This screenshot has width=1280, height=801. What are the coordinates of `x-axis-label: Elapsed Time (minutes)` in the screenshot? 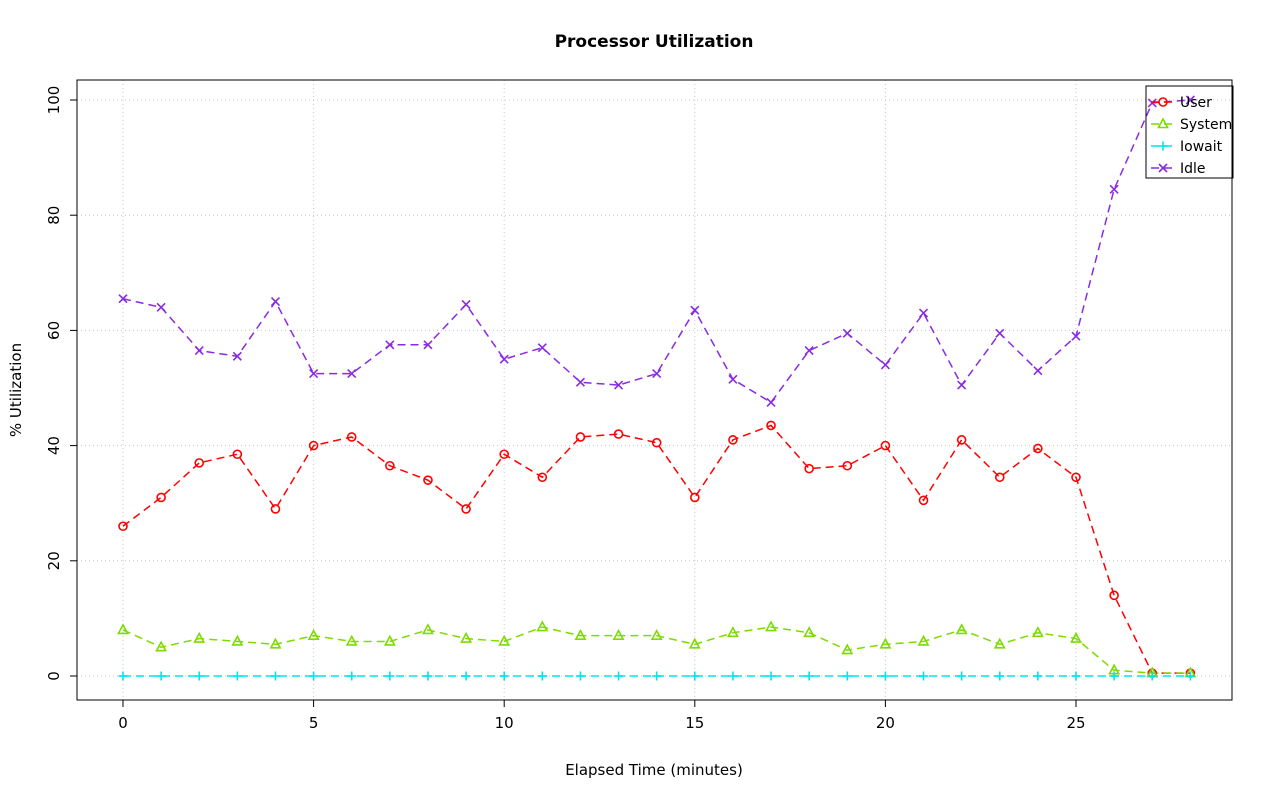 It's located at (654, 770).